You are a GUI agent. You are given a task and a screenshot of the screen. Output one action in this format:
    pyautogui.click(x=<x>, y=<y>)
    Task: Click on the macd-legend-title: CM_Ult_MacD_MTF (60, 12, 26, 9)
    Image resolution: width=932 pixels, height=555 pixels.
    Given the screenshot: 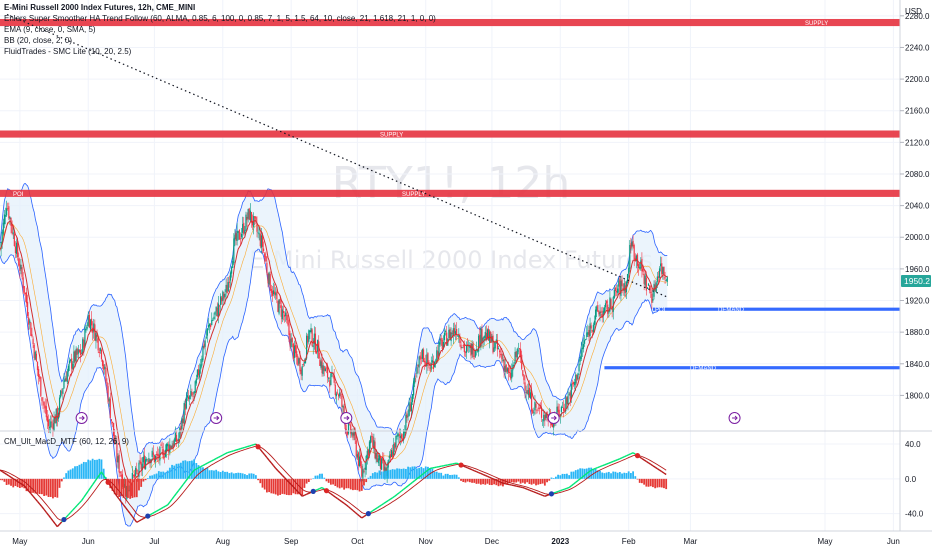 What is the action you would take?
    pyautogui.click(x=66, y=441)
    